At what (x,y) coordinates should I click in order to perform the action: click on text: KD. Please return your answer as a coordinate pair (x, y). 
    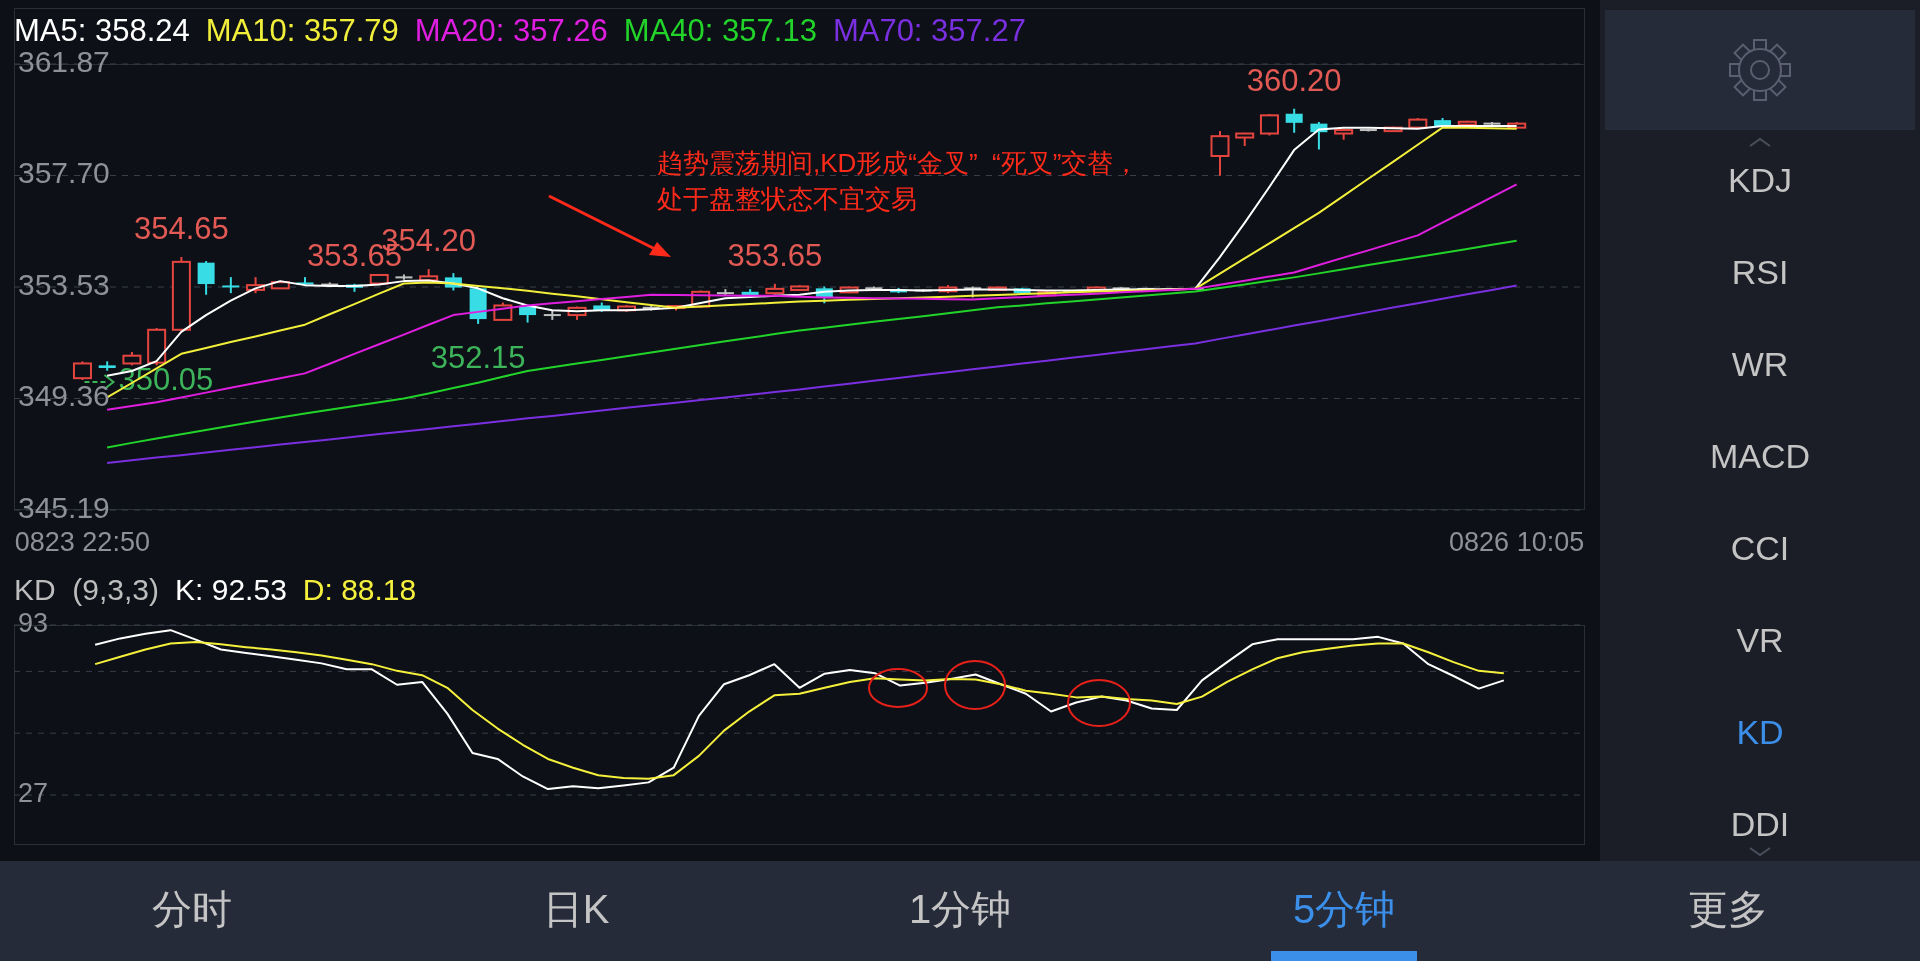
    Looking at the image, I should click on (1760, 732).